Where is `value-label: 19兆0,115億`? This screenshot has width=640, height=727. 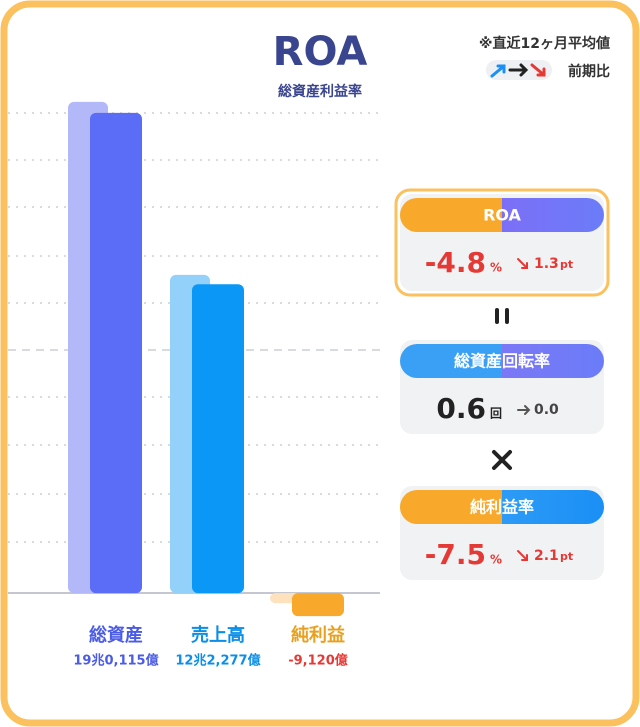
value-label: 19兆0,115億 is located at coordinates (115, 661).